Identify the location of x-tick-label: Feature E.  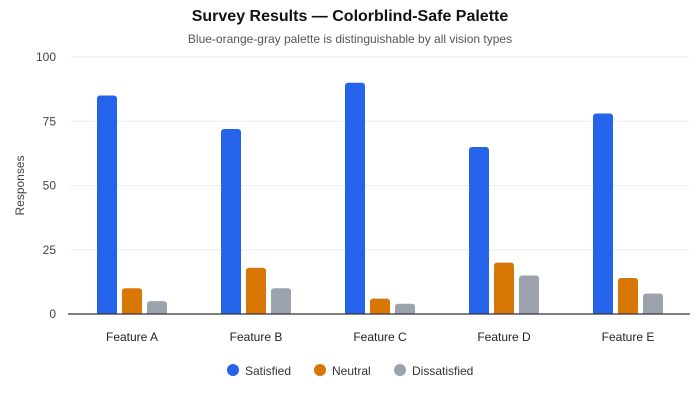
(628, 337).